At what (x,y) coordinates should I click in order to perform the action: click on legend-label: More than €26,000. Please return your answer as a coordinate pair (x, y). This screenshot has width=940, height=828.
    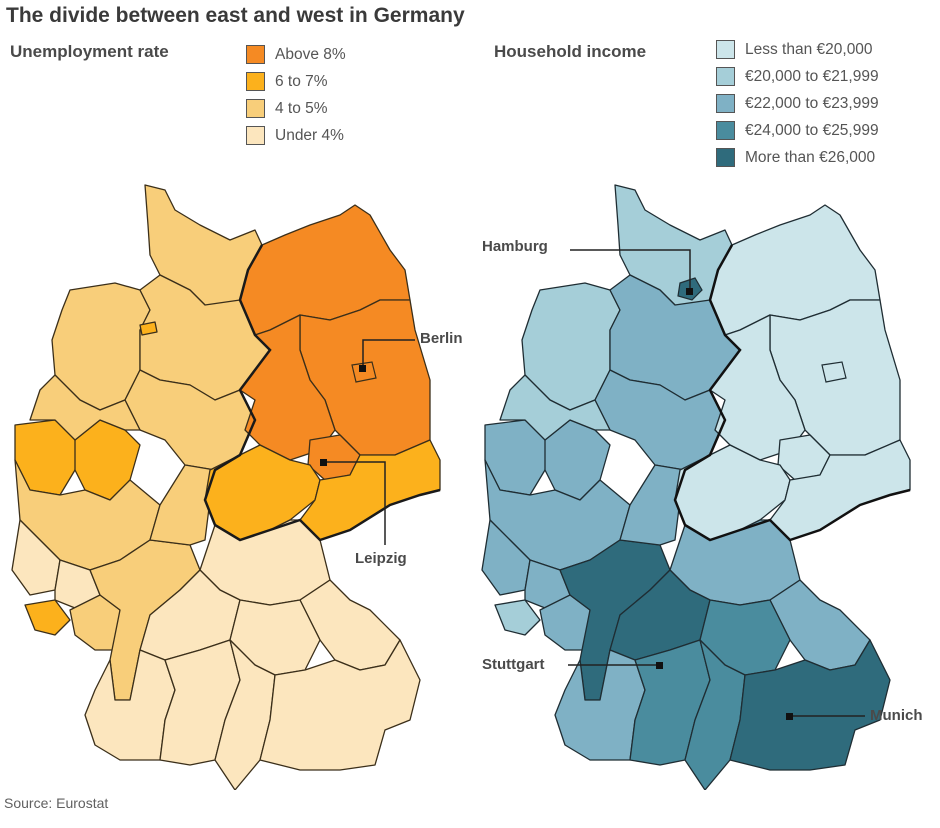
    Looking at the image, I should click on (810, 157).